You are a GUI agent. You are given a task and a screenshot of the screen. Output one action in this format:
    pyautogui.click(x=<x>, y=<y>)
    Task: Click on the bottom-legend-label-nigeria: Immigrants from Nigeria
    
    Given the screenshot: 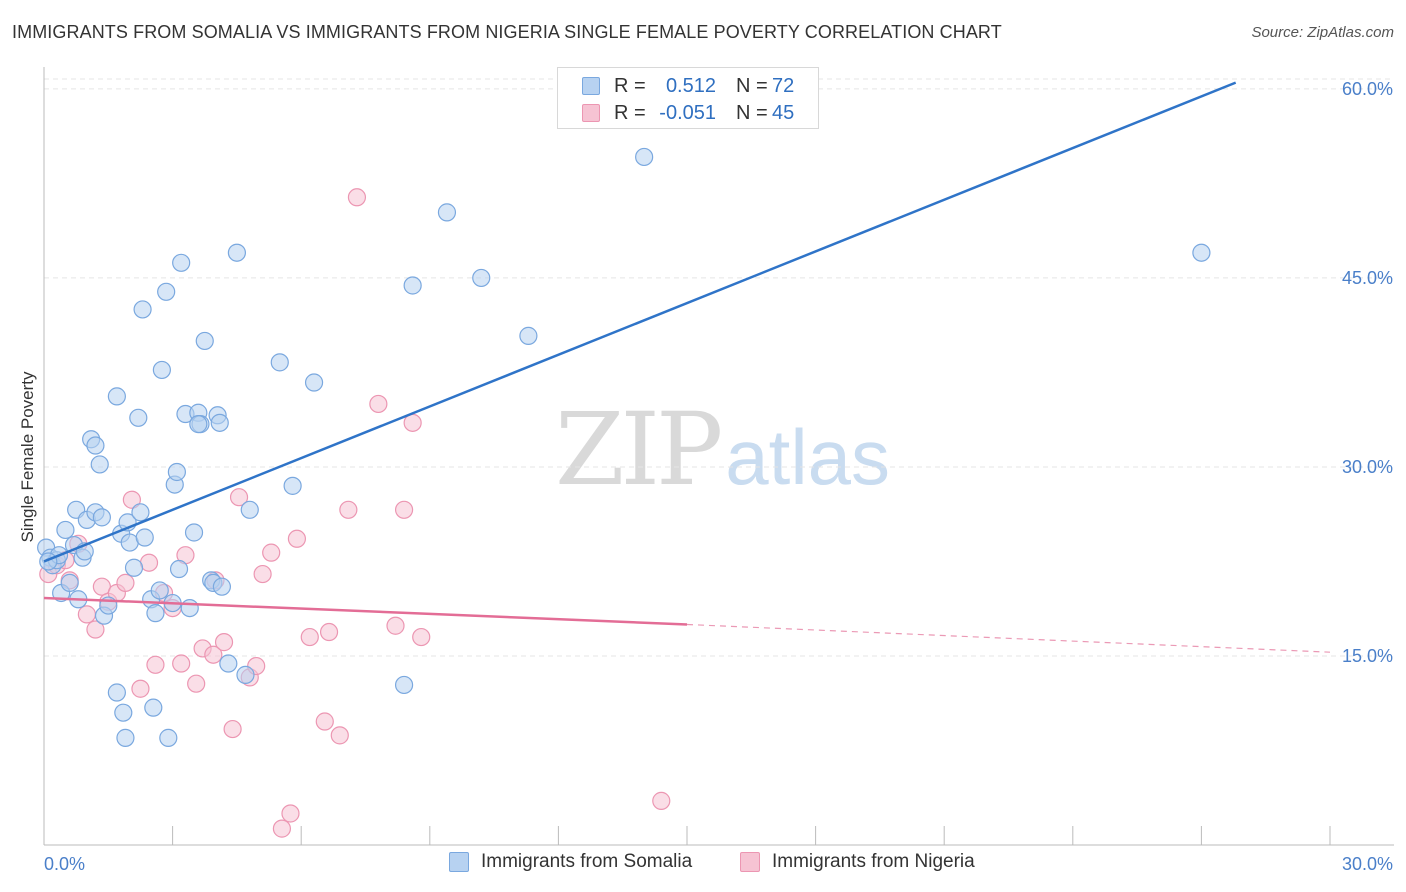 What is the action you would take?
    pyautogui.click(x=873, y=861)
    